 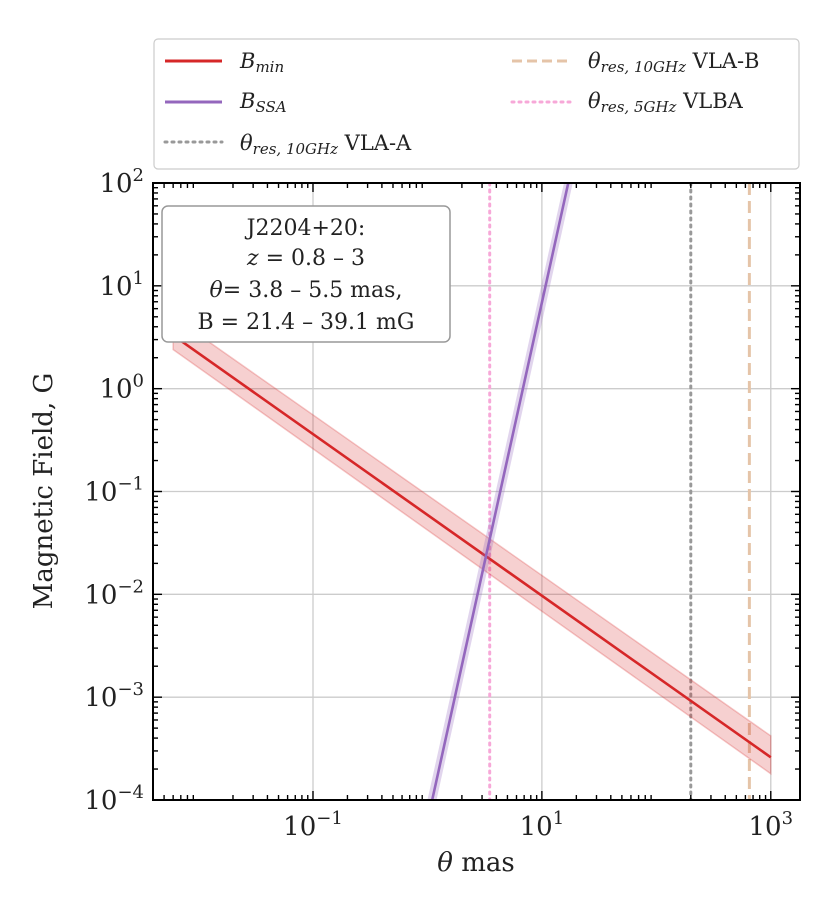 What do you see at coordinates (305, 258) in the screenshot?
I see `annotation-line-2: z = 0.8 – 3` at bounding box center [305, 258].